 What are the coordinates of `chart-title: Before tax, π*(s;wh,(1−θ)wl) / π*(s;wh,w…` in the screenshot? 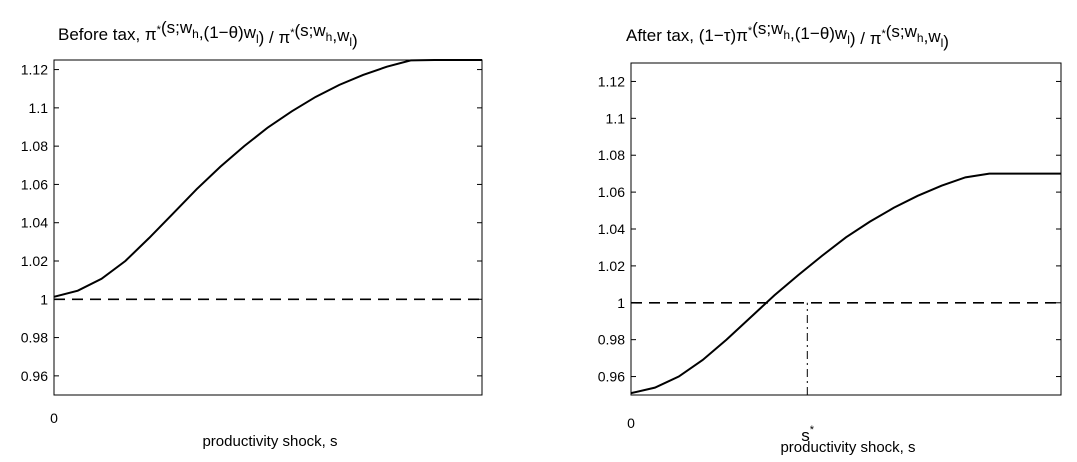 It's located at (208, 34).